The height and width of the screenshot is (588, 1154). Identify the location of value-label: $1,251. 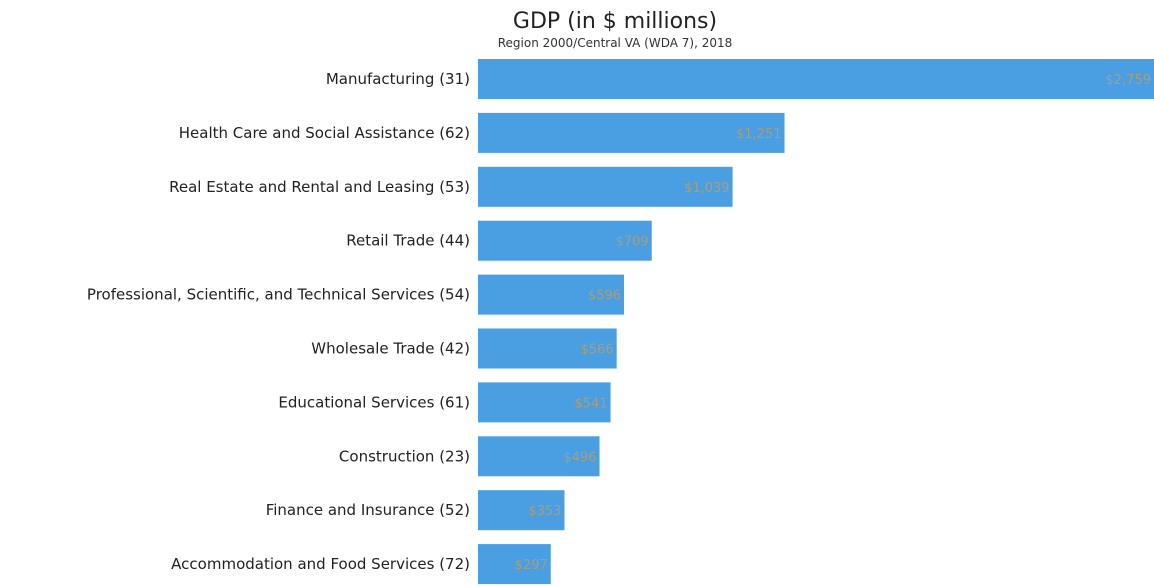
(759, 134).